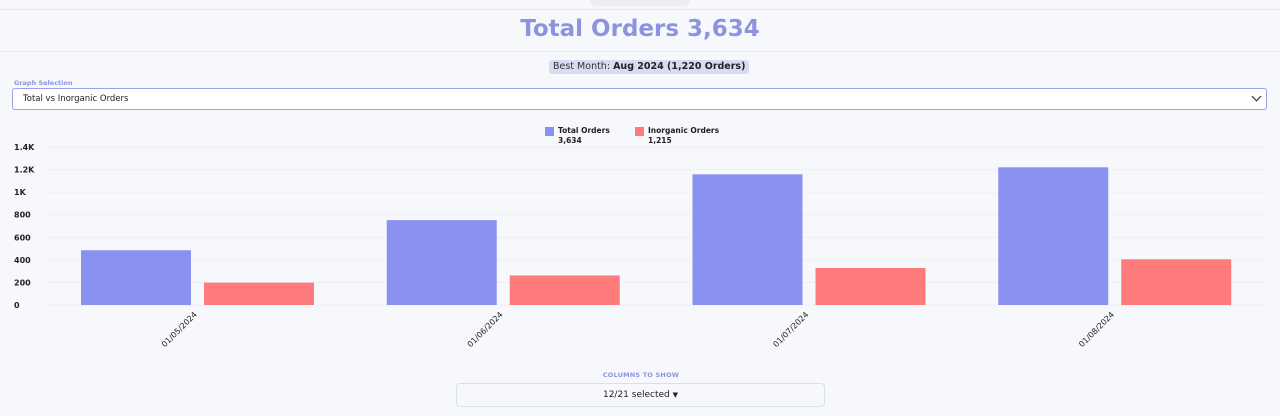 The width and height of the screenshot is (1280, 416). What do you see at coordinates (684, 130) in the screenshot?
I see `legend-name: Inorganic Orders` at bounding box center [684, 130].